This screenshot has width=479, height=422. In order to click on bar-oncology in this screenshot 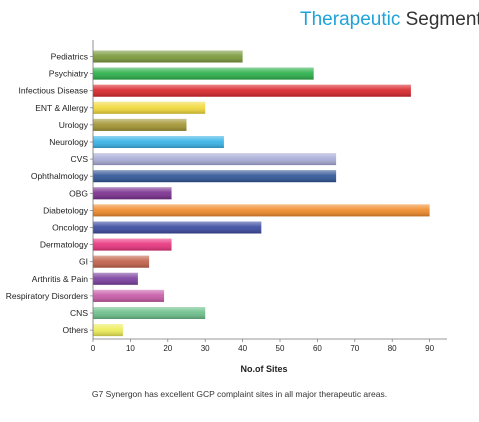, I will do `click(177, 227)`.